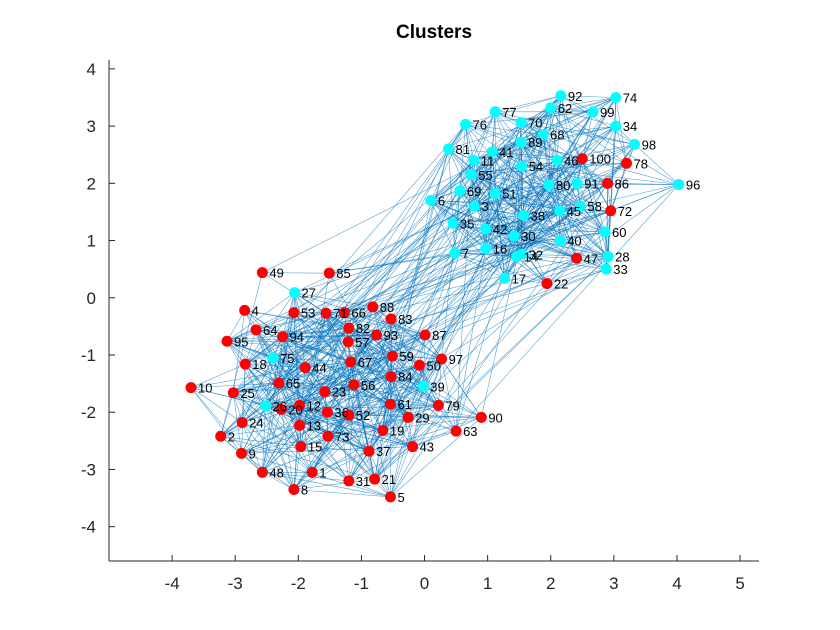 Image resolution: width=840 pixels, height=630 pixels. I want to click on node-label: 74, so click(630, 98).